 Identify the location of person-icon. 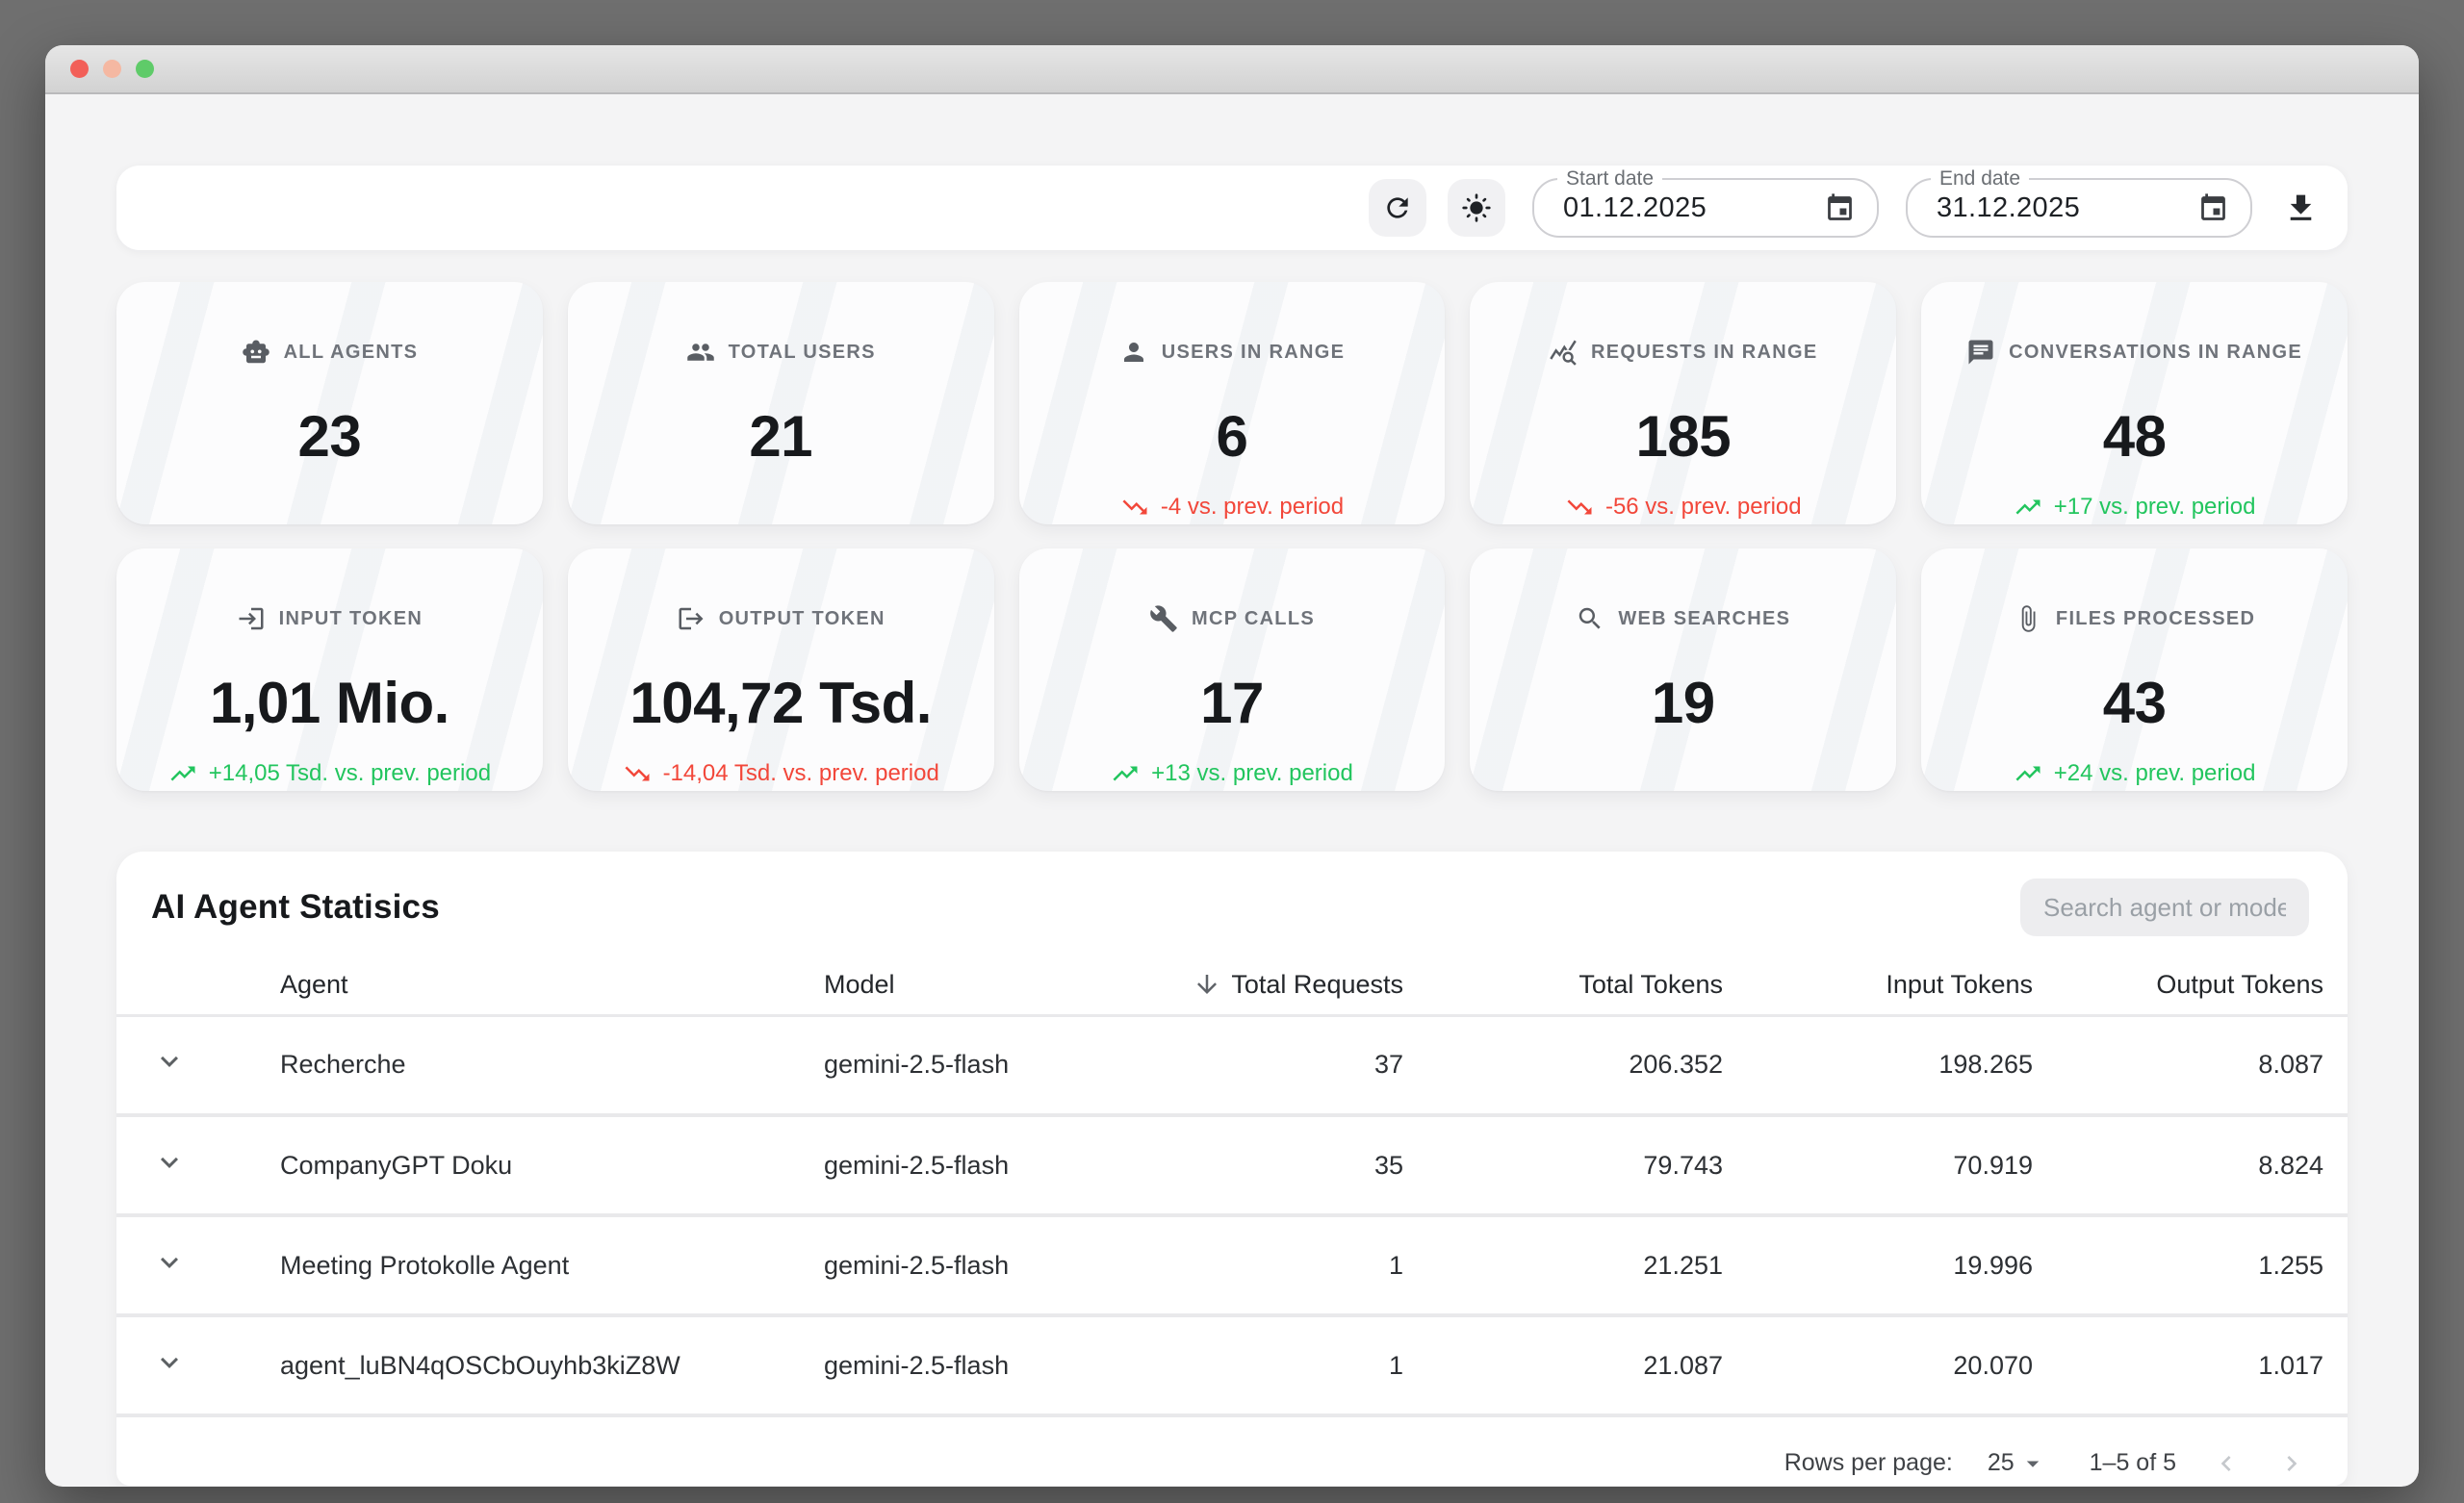
(1133, 352).